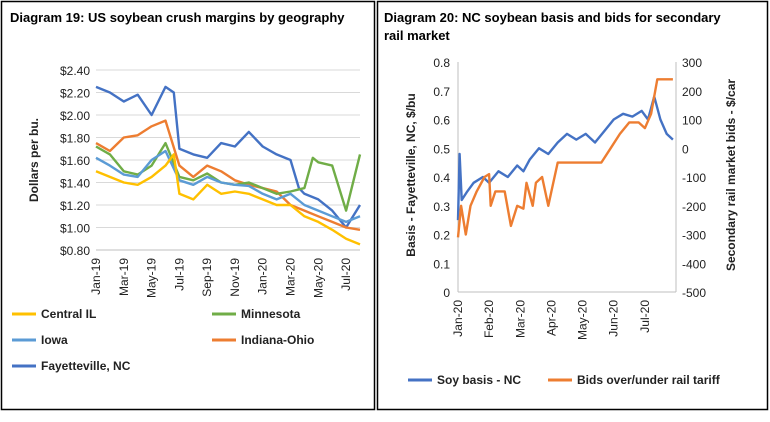  What do you see at coordinates (75, 116) in the screenshot?
I see `chart-1-y-tick-label: $2.00` at bounding box center [75, 116].